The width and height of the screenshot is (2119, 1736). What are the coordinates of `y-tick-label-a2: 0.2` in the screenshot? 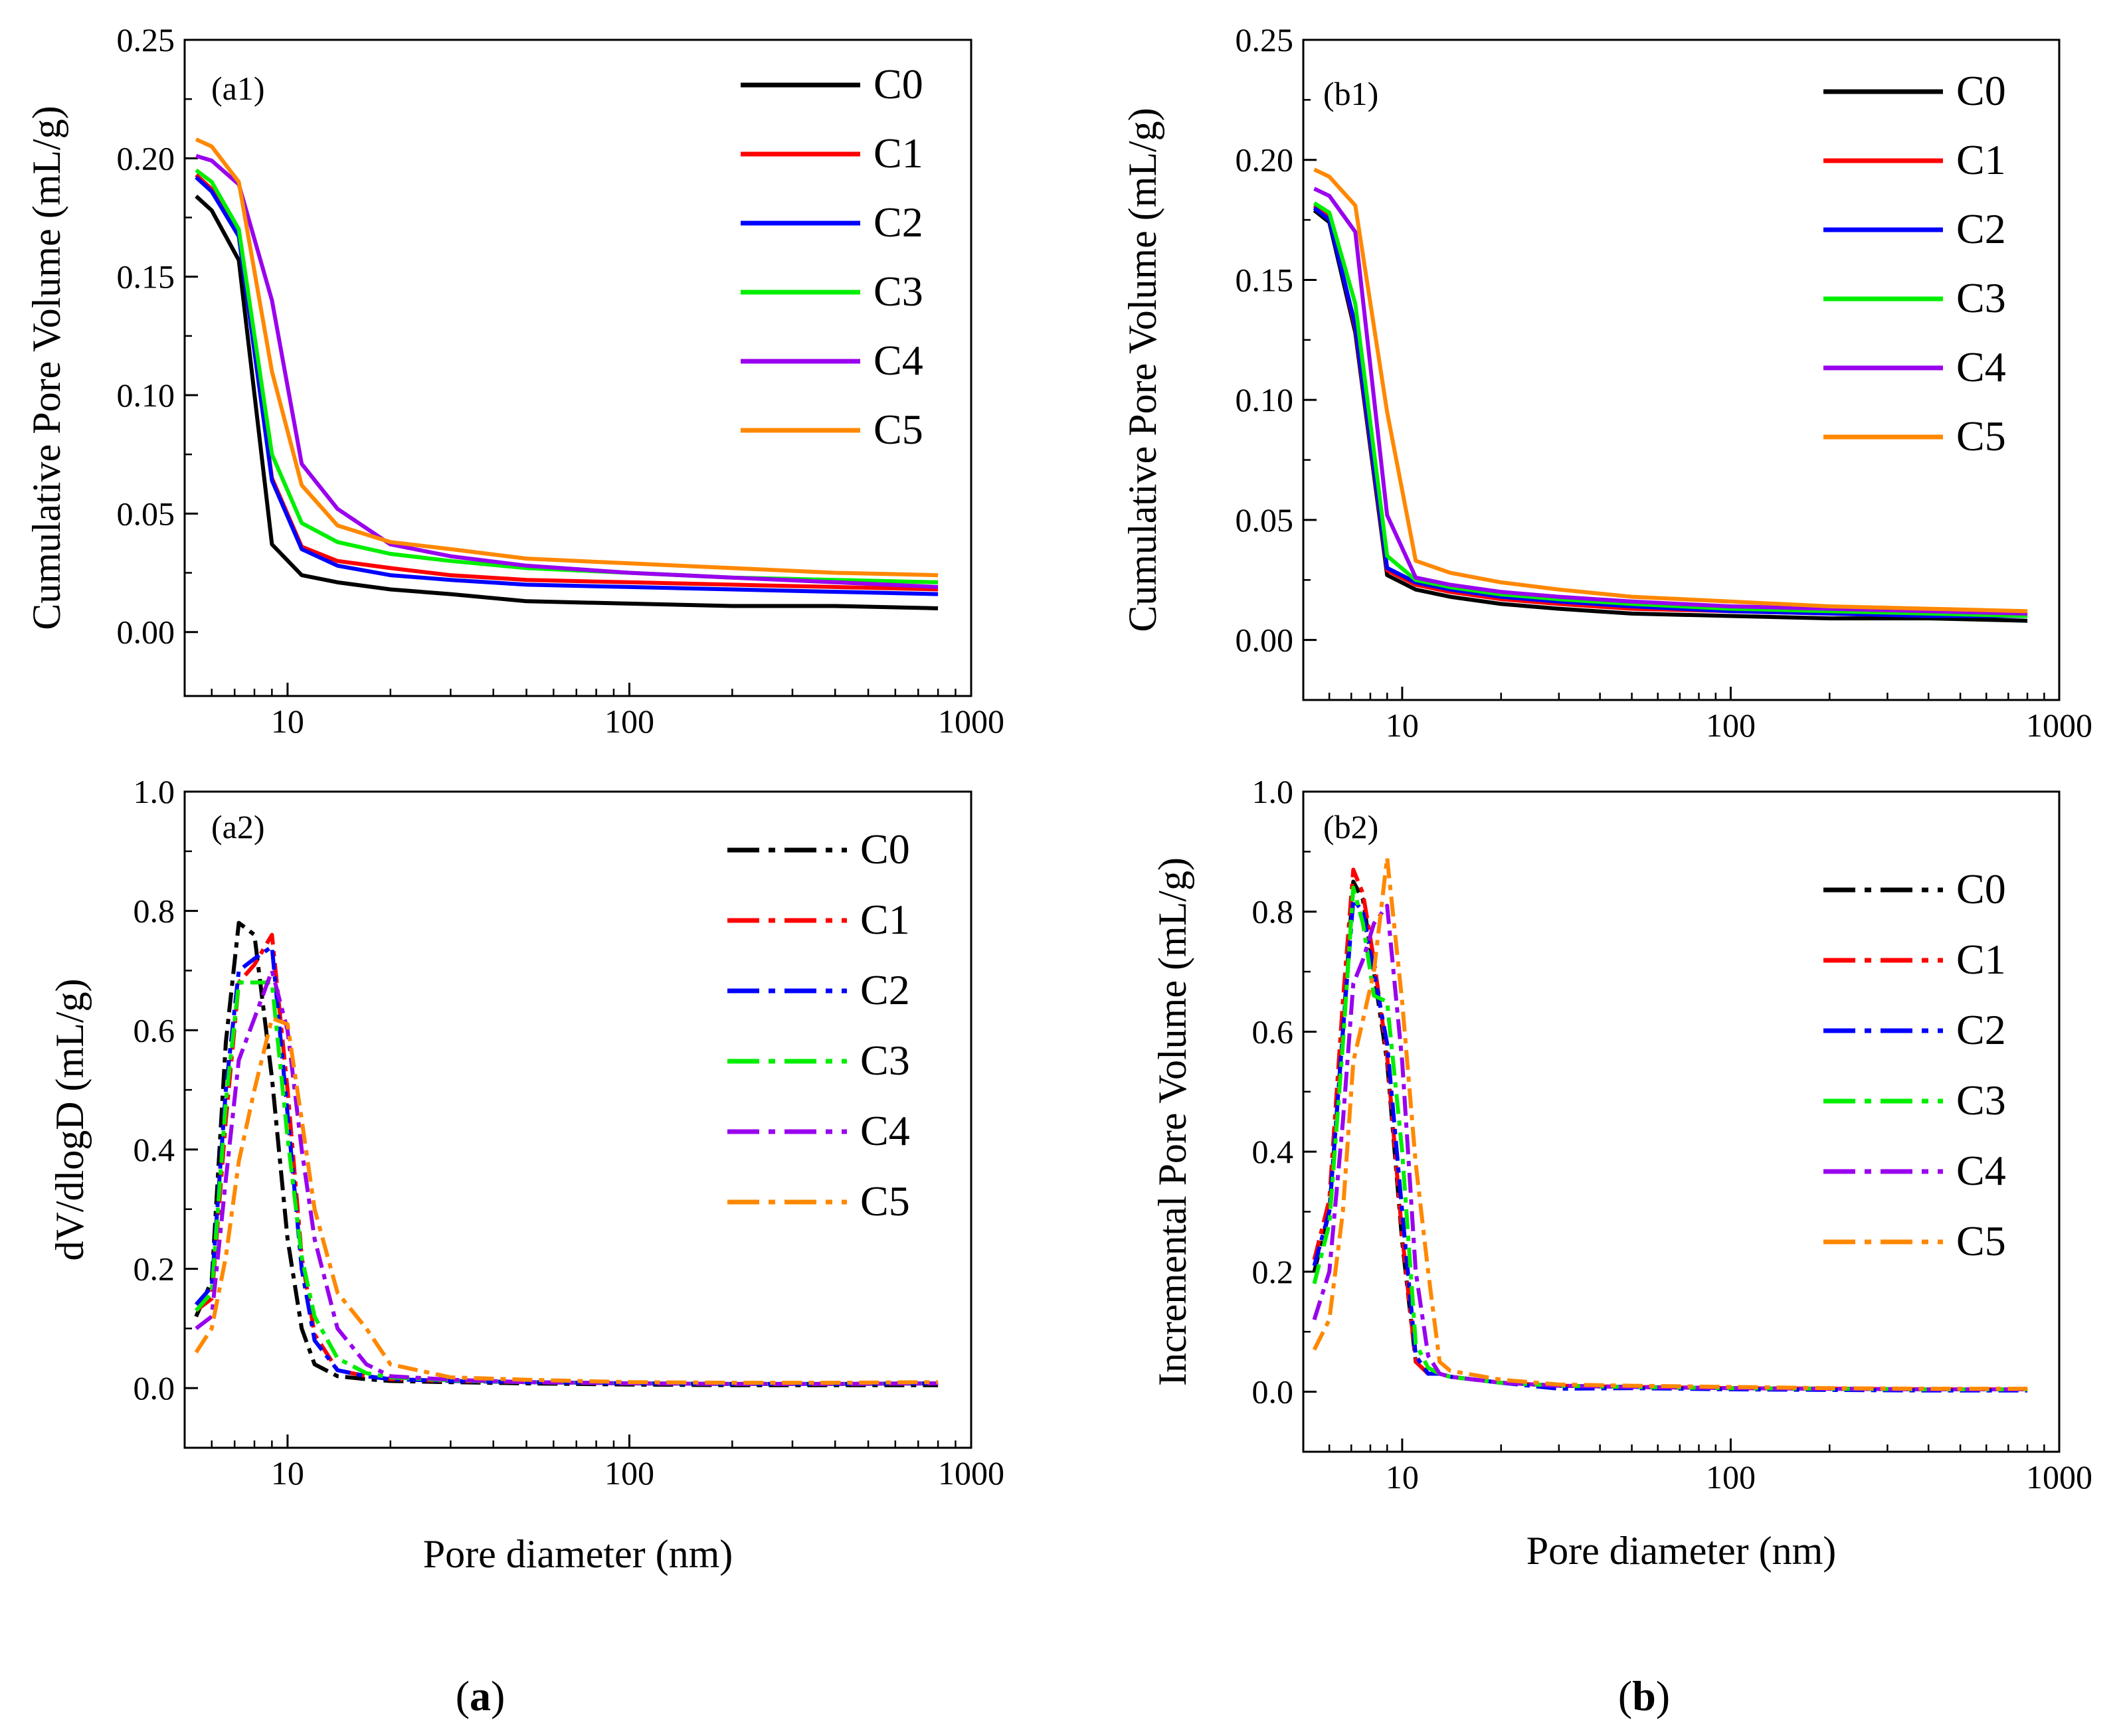 It's located at (154, 1270).